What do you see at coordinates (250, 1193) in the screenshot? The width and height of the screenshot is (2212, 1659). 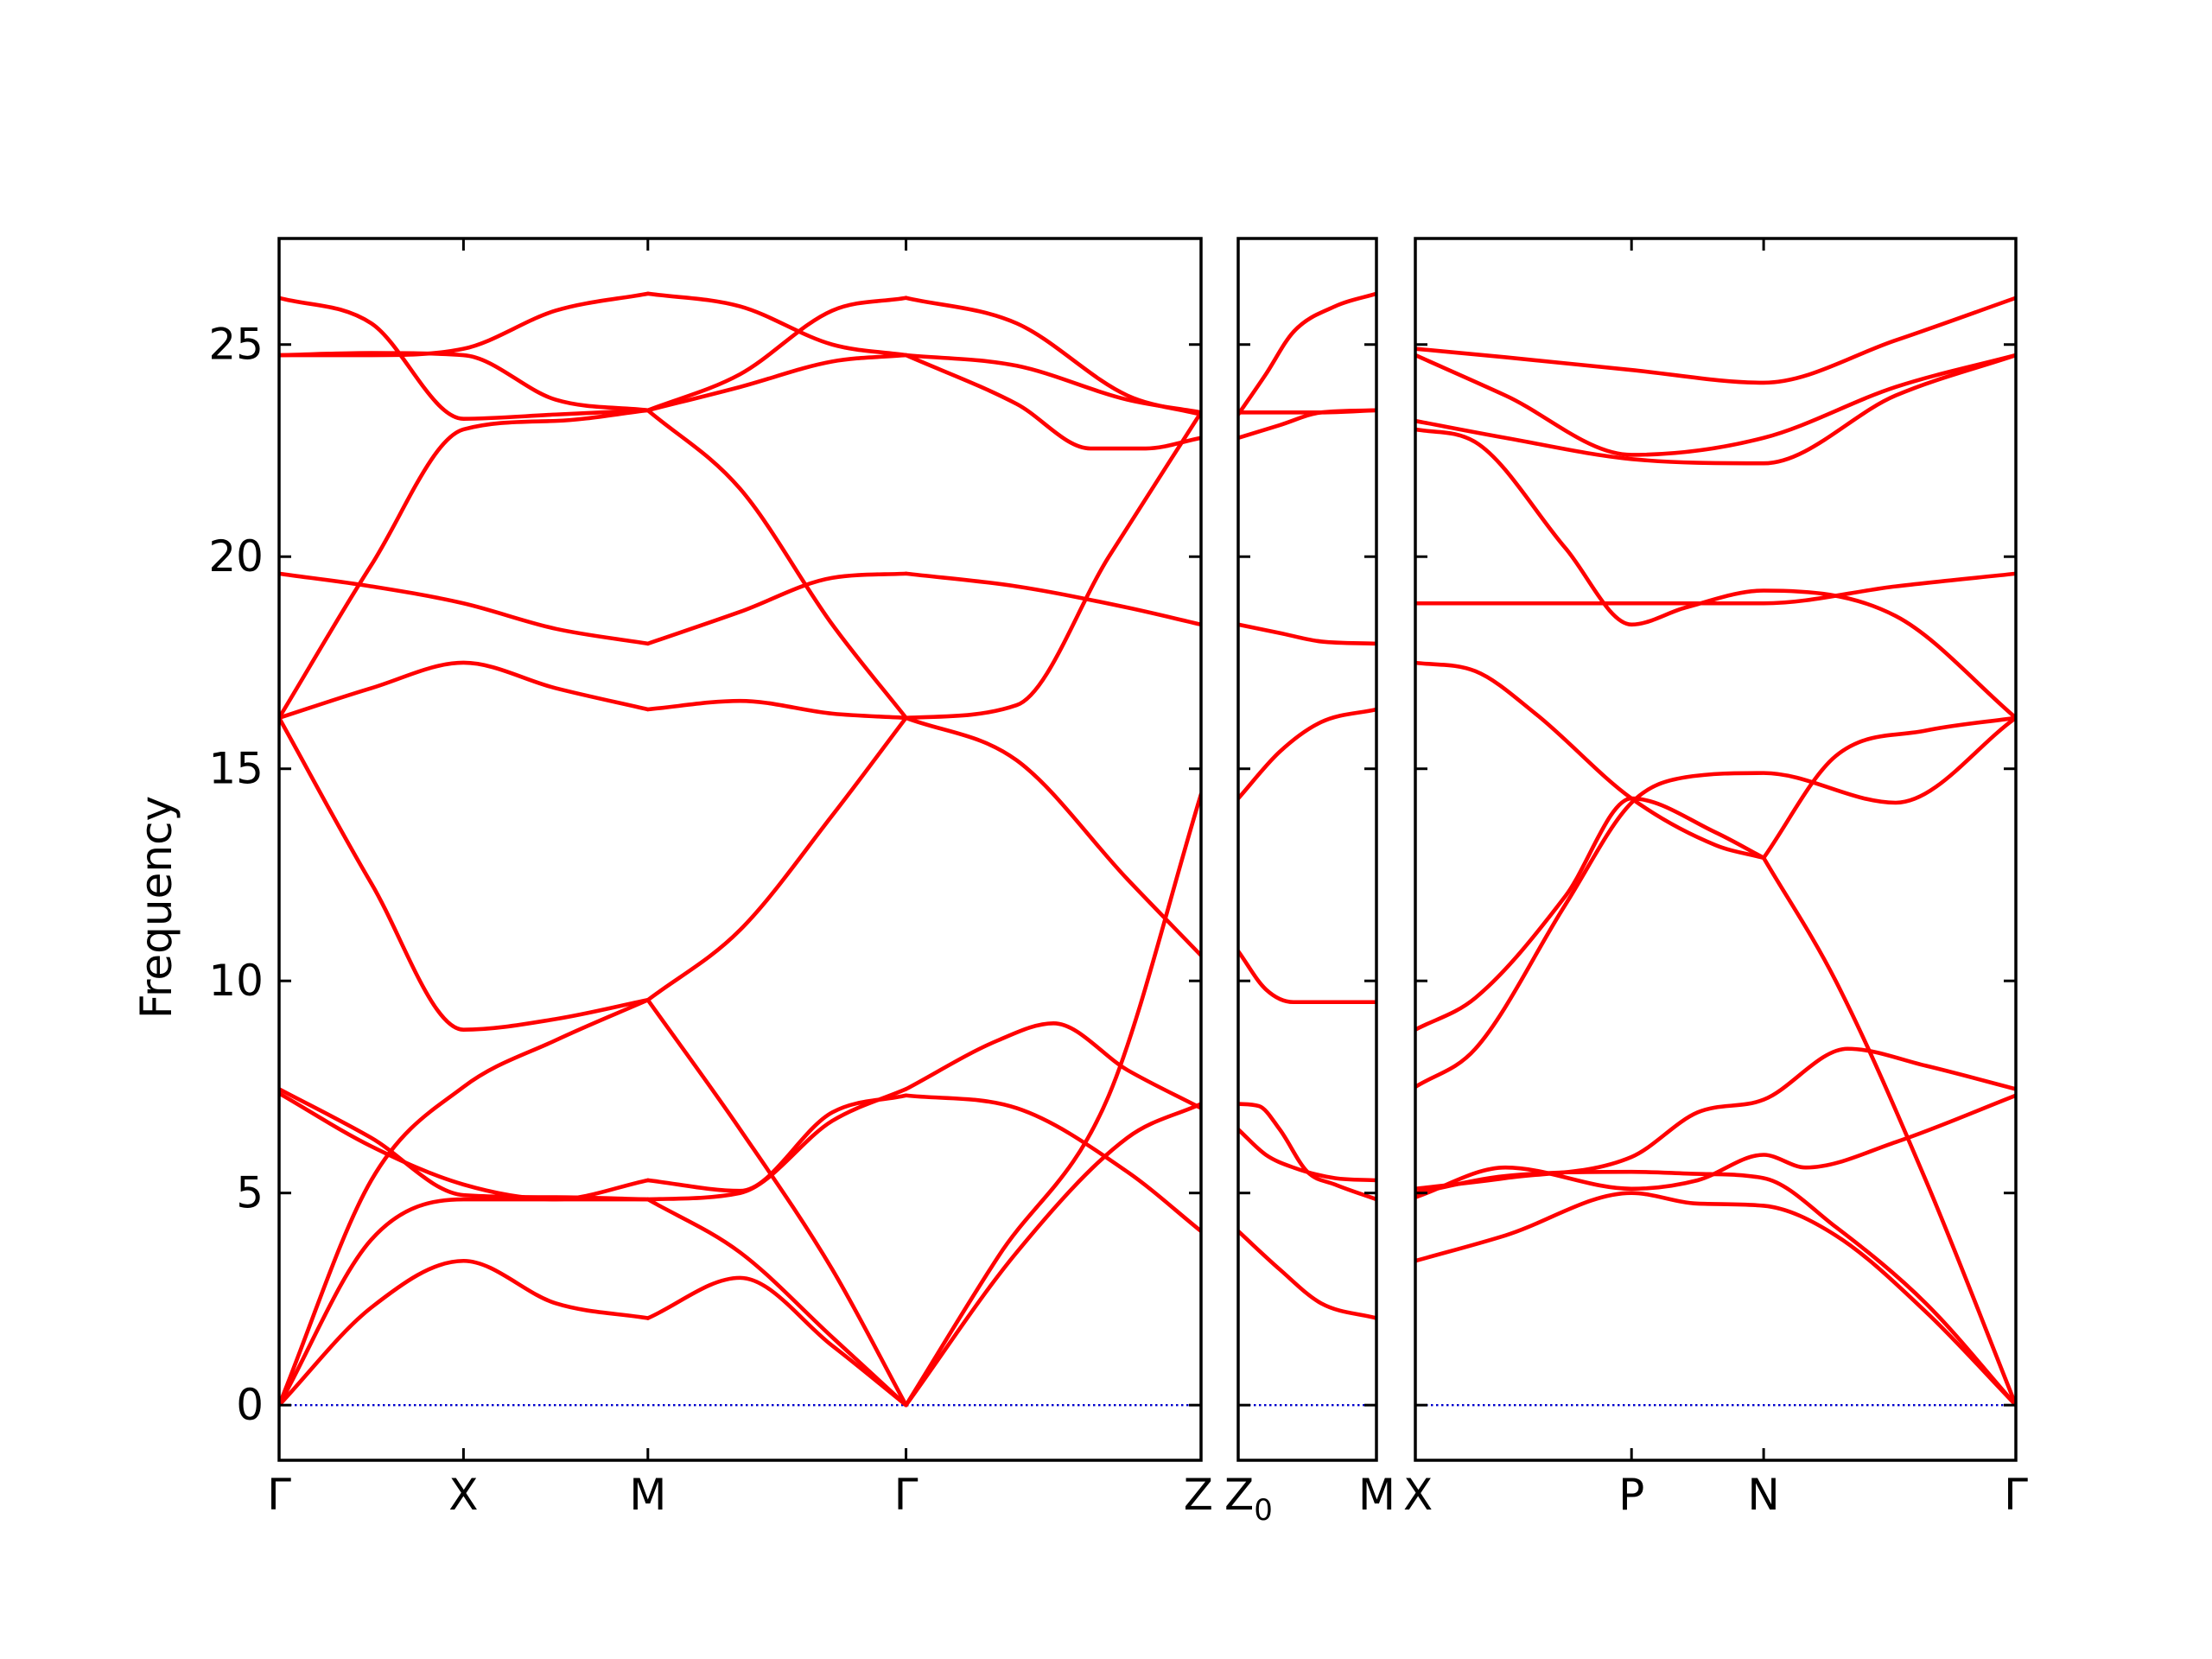 I see `y-tick-label: 5` at bounding box center [250, 1193].